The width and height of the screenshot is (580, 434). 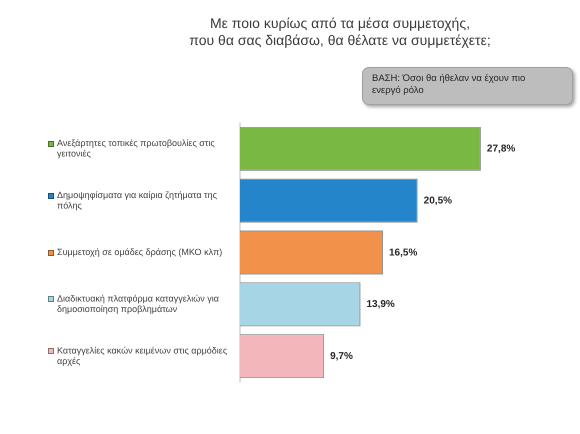 What do you see at coordinates (340, 32) in the screenshot?
I see `chart-title: Με ποιο κυρίως από τα μέσα συμμετοχής, που θα σας διαβάσω, θα θέλατε να συμμετέχετε;` at bounding box center [340, 32].